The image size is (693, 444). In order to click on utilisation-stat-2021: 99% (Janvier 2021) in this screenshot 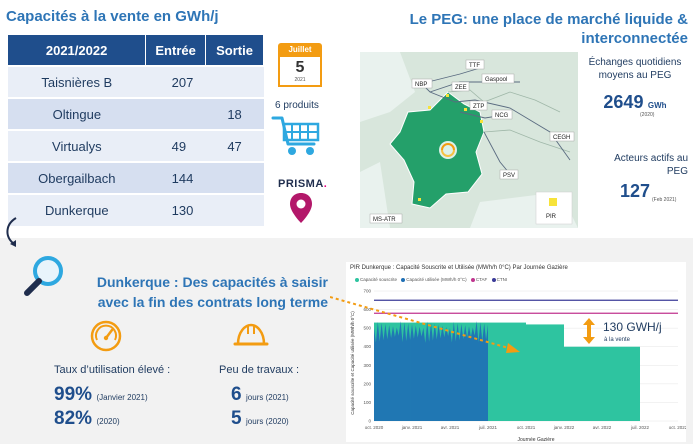, I will do `click(101, 395)`.